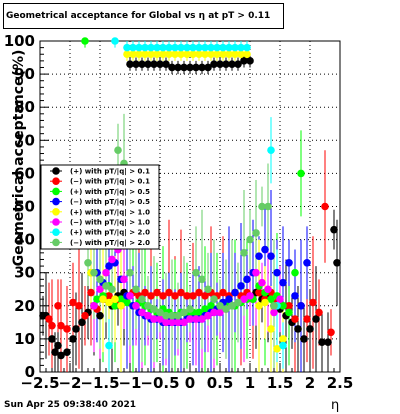  I want to click on legend-label: (+) with pT/|q| > 0.5, so click(110, 192).